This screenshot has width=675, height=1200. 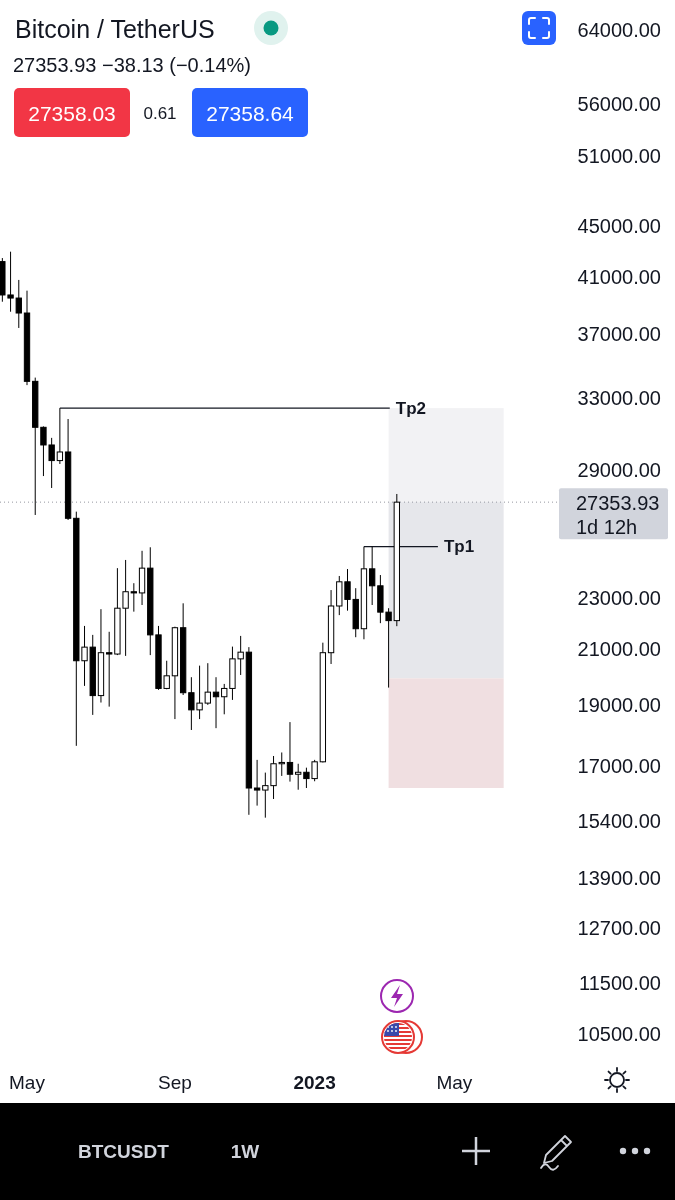 I want to click on ref-line-label: 27353.93, so click(x=618, y=503).